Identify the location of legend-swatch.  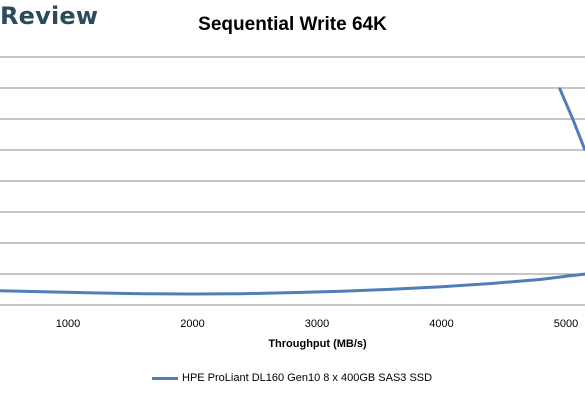
(165, 378).